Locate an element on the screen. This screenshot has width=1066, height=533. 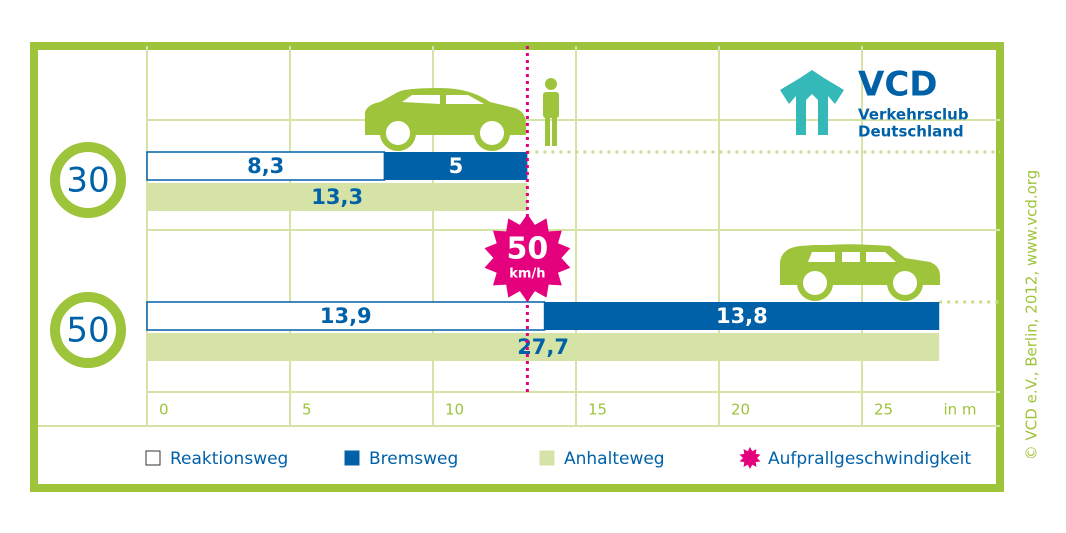
category-label: 30 is located at coordinates (87, 181).